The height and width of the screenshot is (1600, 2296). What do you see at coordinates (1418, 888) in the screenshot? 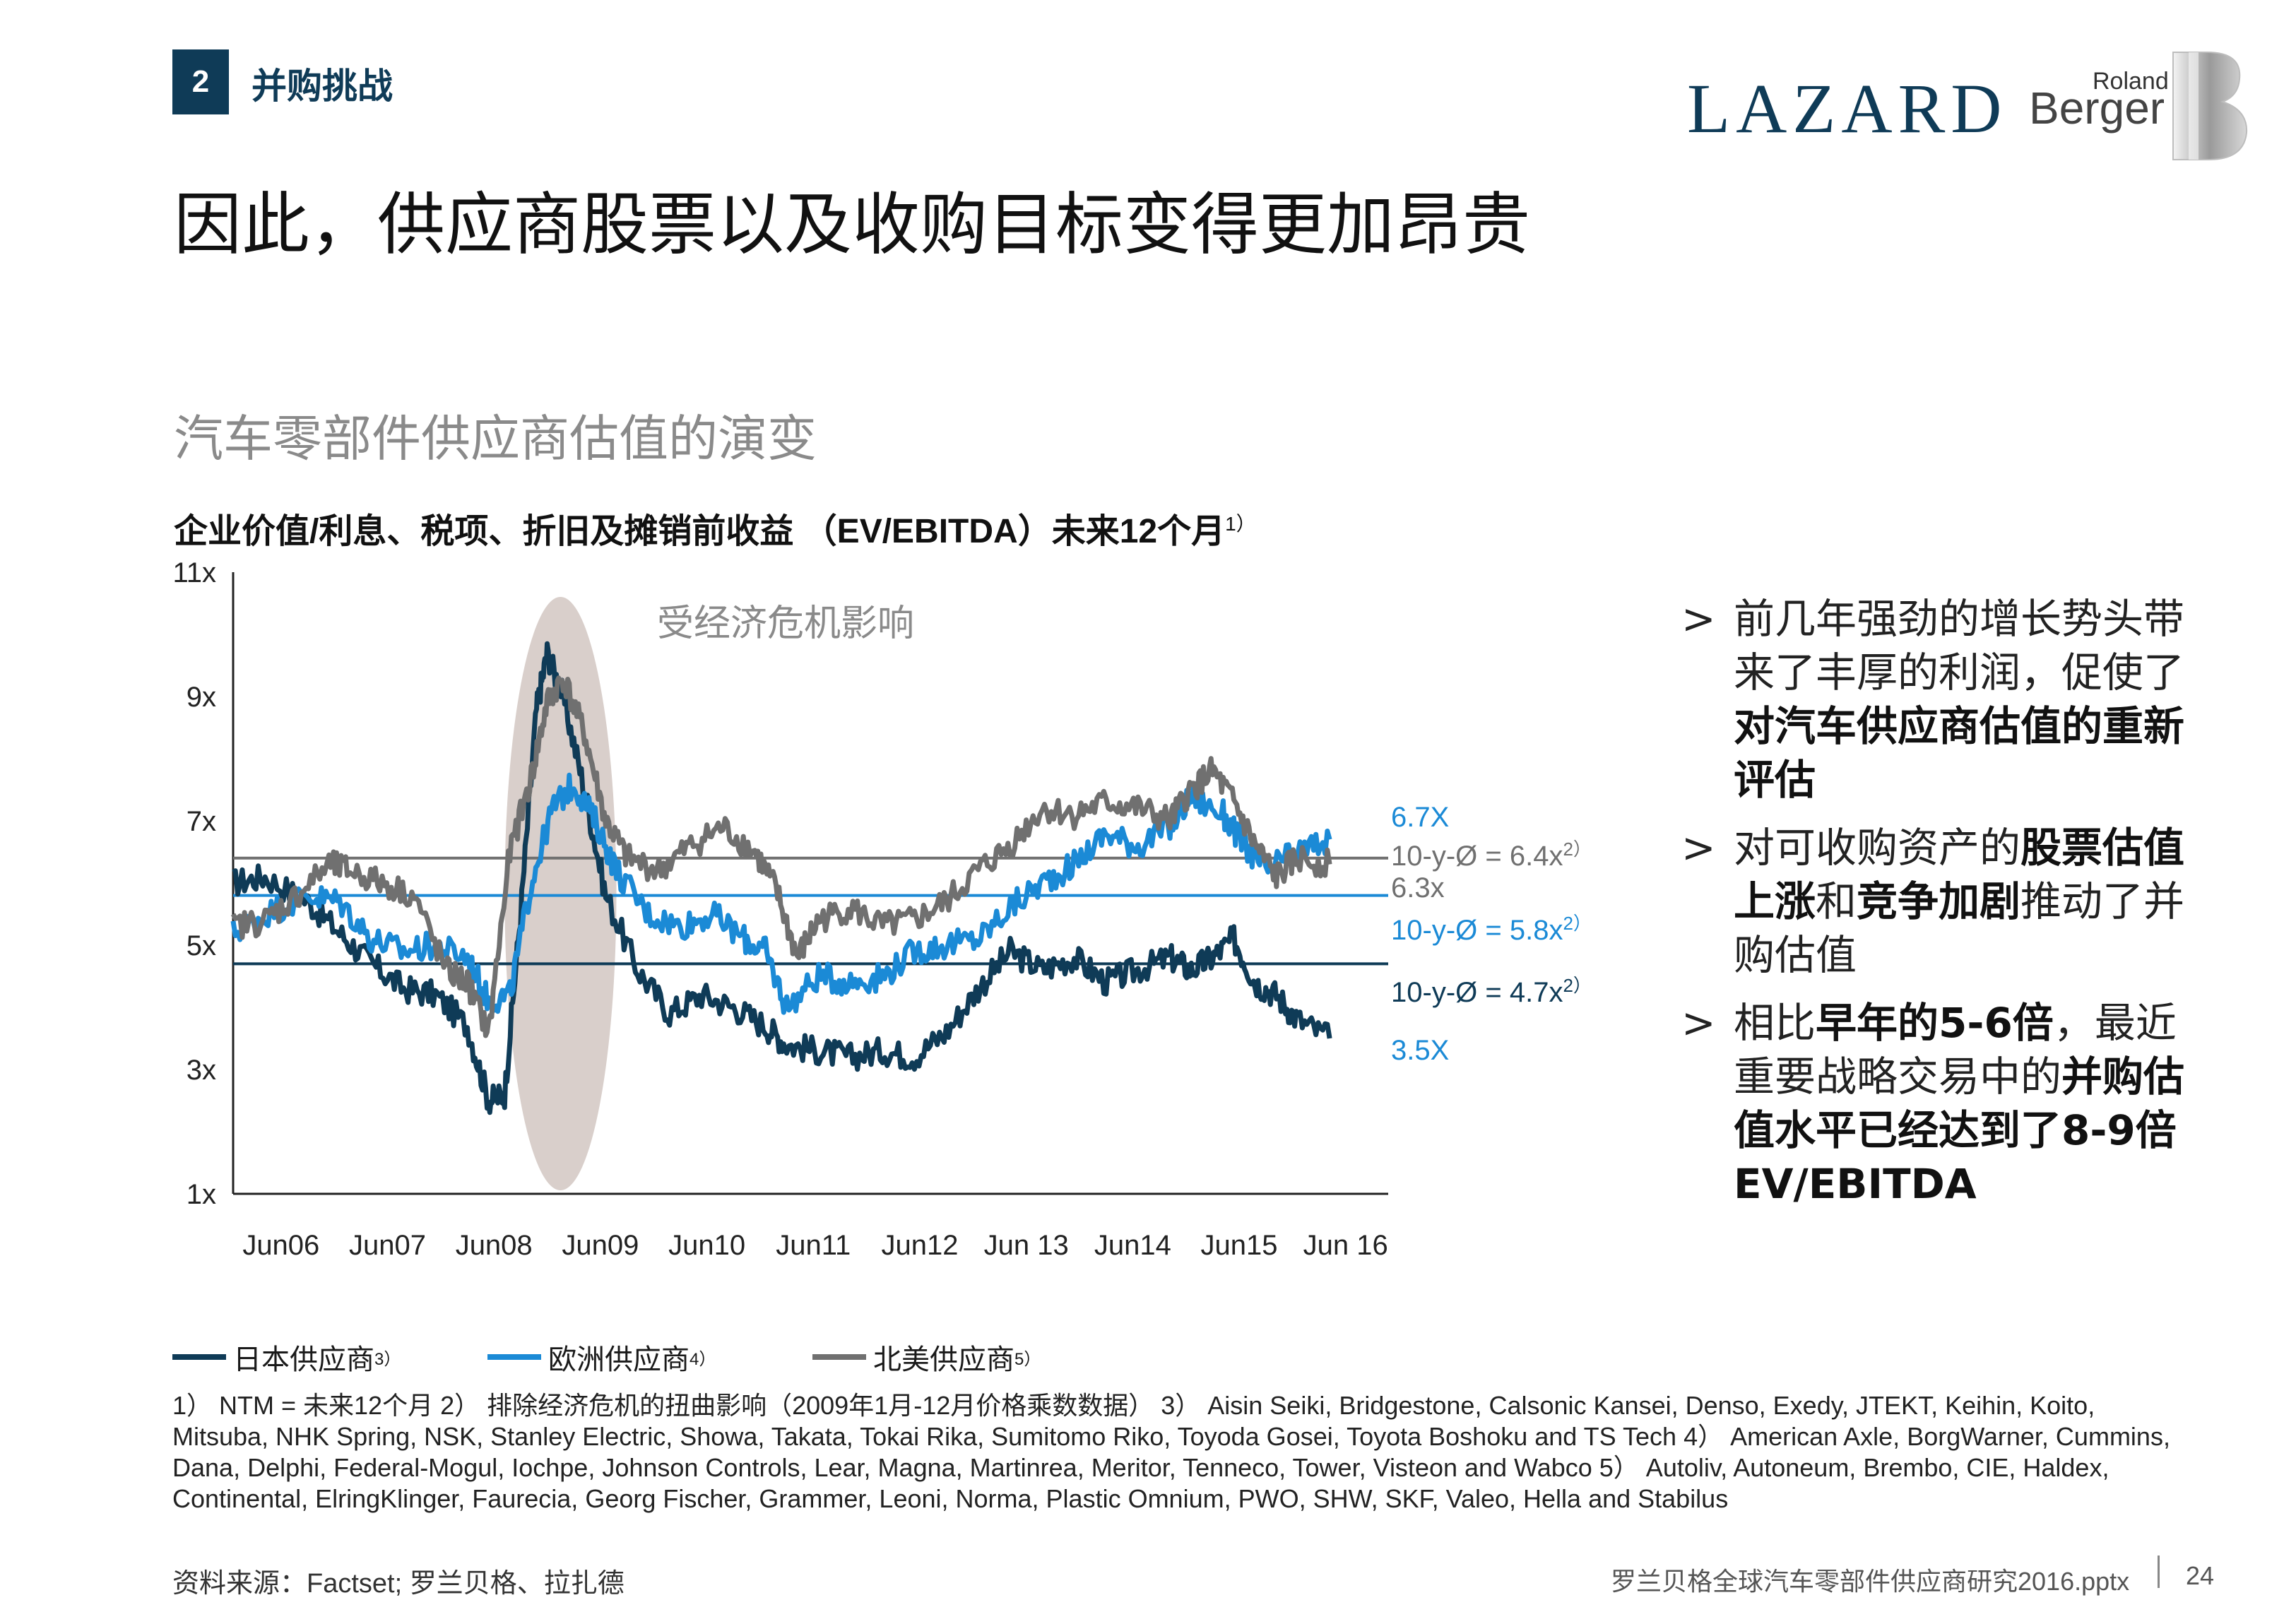
I see `end-value-label: 6.3x` at bounding box center [1418, 888].